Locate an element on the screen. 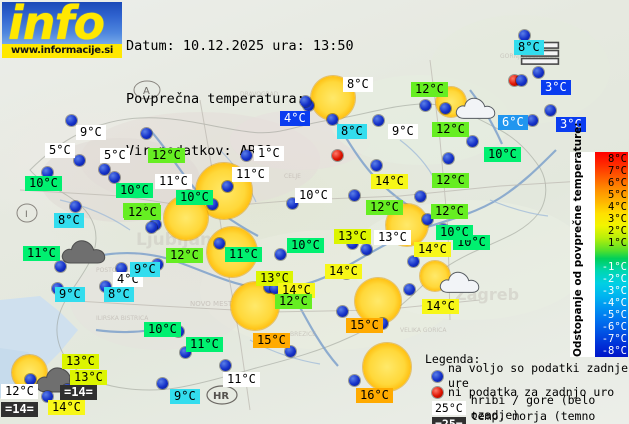 This screenshot has height=424, width=629. scale-tick: 1°C is located at coordinates (617, 242).